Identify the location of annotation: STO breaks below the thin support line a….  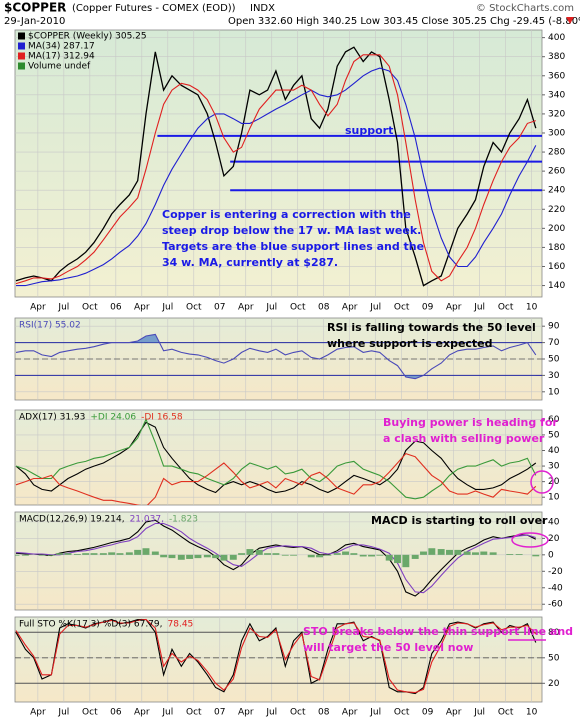
(438, 631).